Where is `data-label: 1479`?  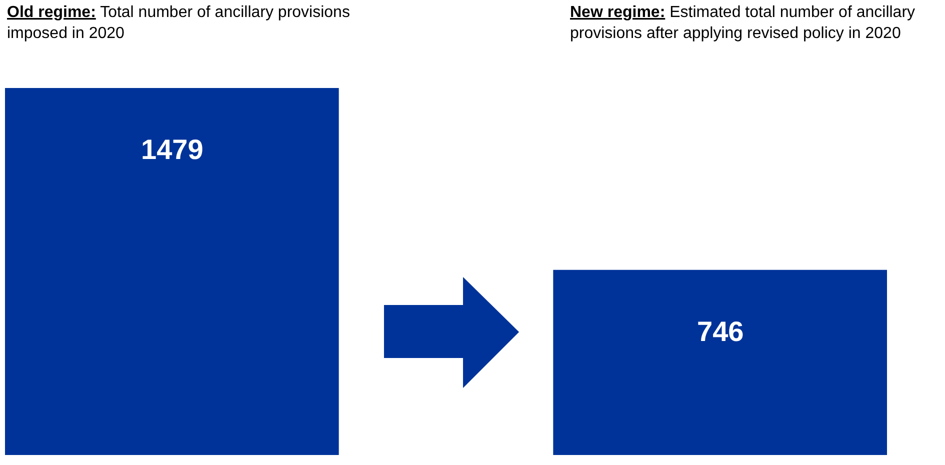 data-label: 1479 is located at coordinates (172, 149).